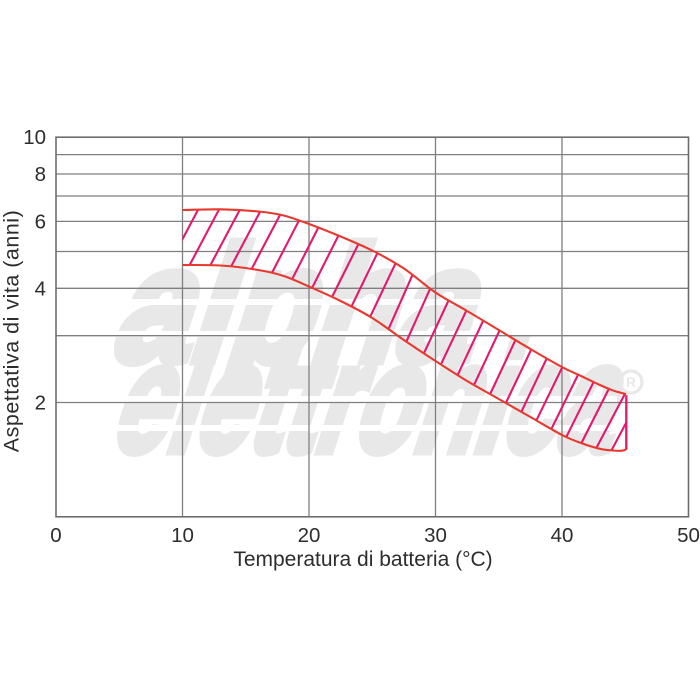 The height and width of the screenshot is (700, 700). Describe the element at coordinates (12, 331) in the screenshot. I see `svg-text: Aspettativa di vita (anni)` at that location.